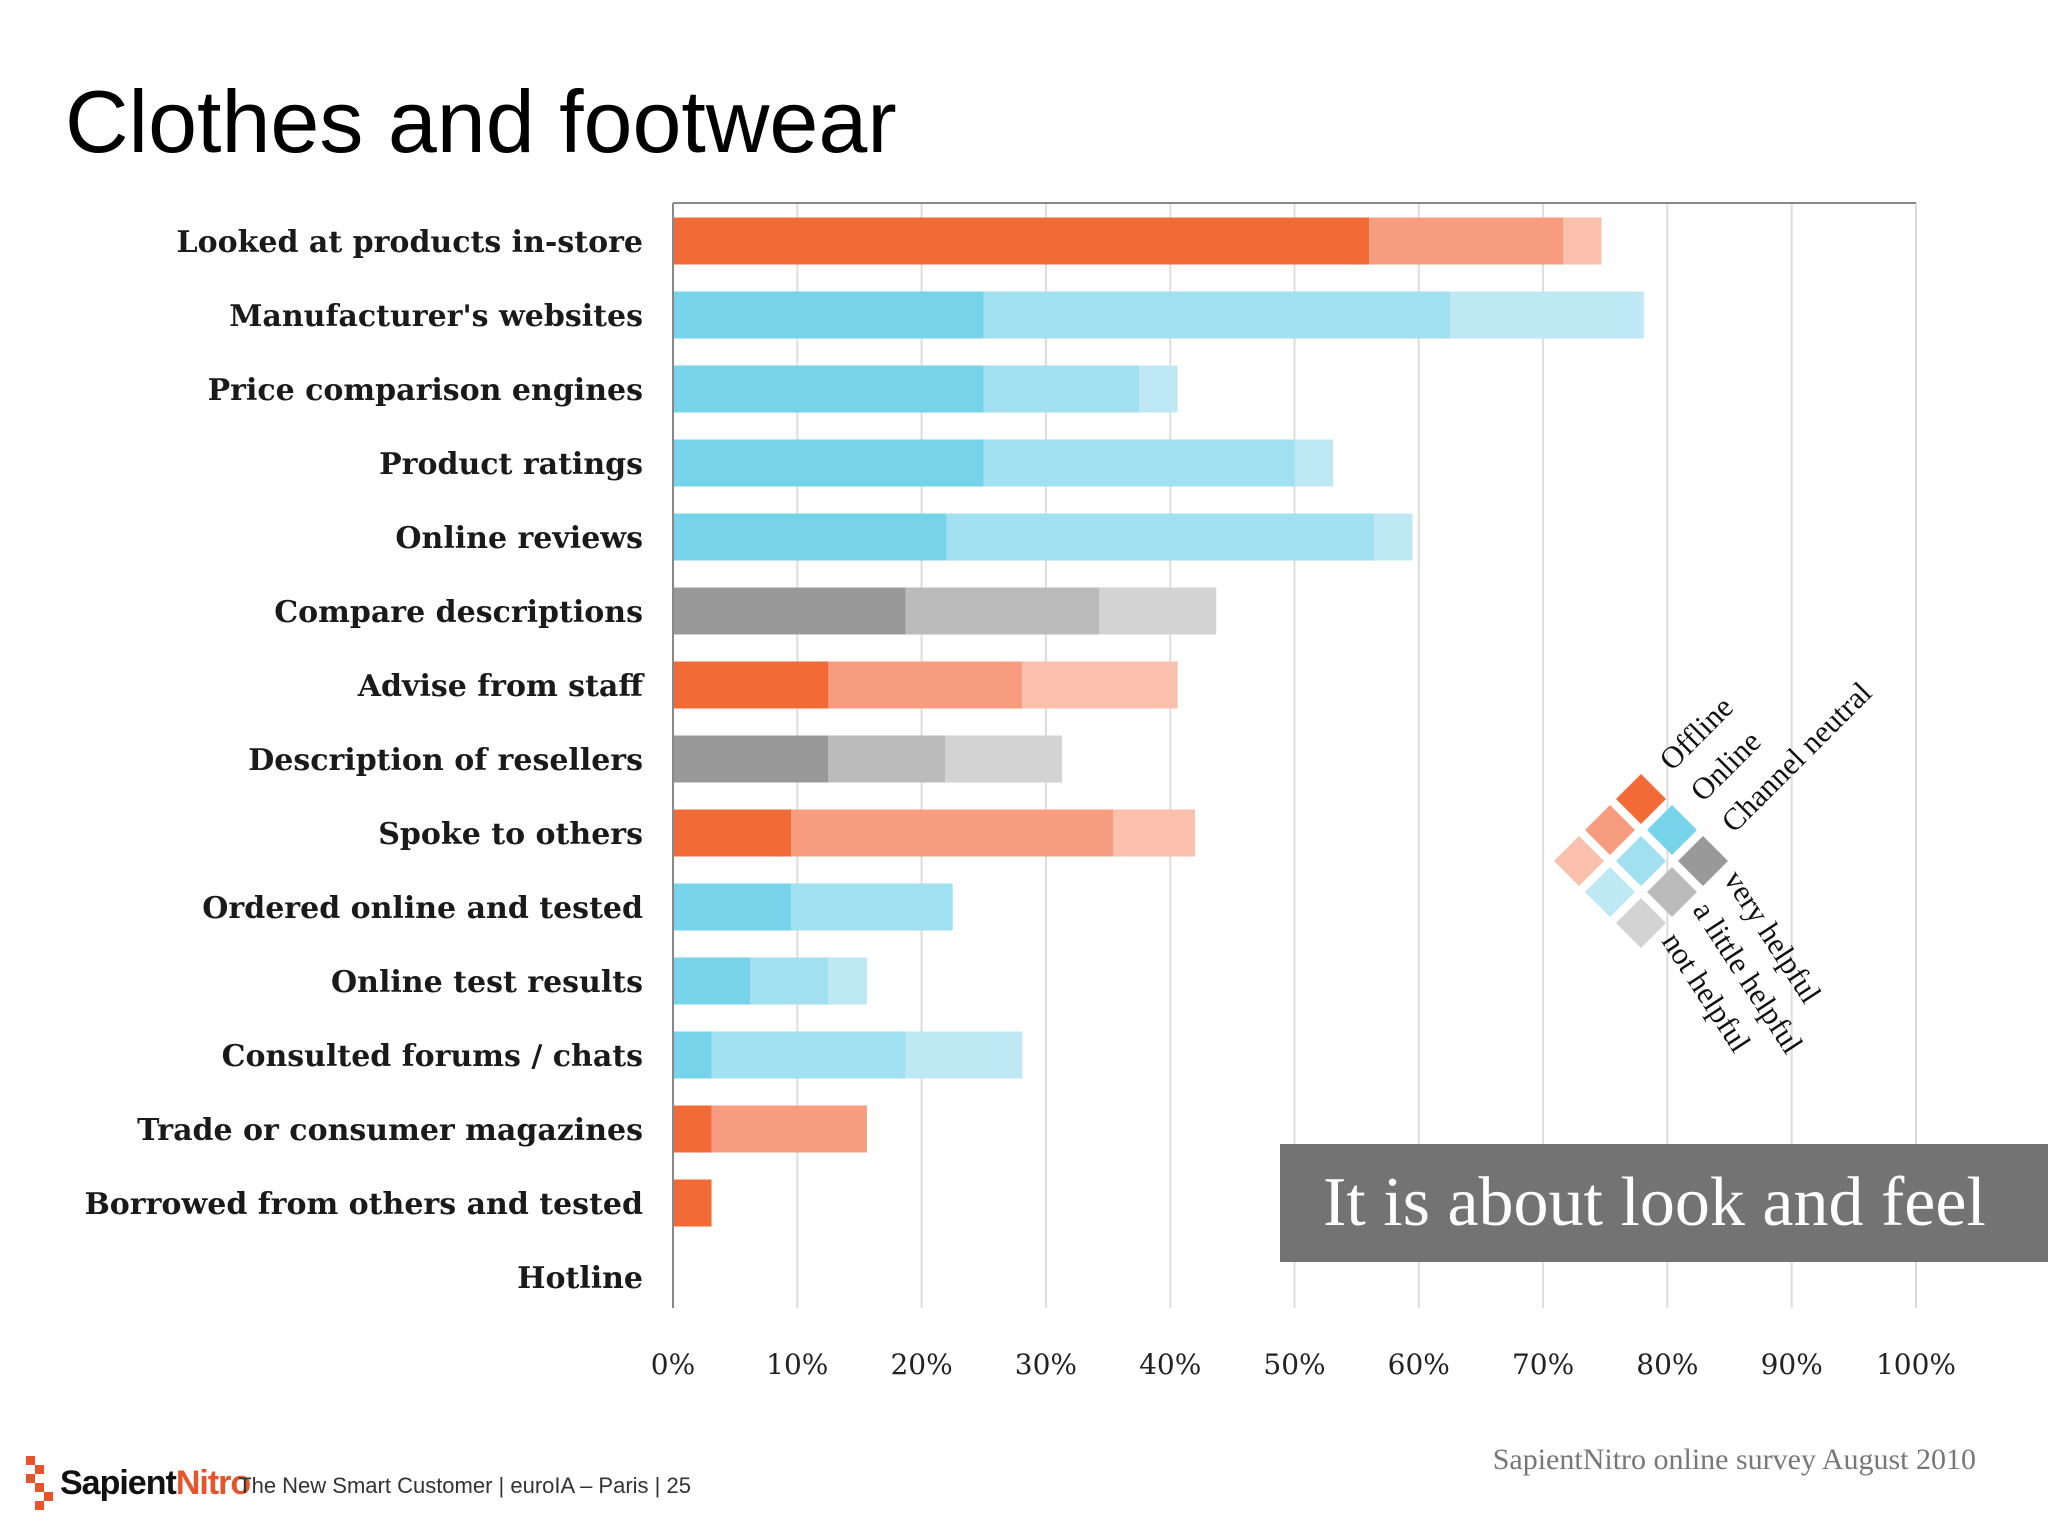  Describe the element at coordinates (1314, 463) in the screenshot. I see `bar-product-ratings-not-helpful` at that location.